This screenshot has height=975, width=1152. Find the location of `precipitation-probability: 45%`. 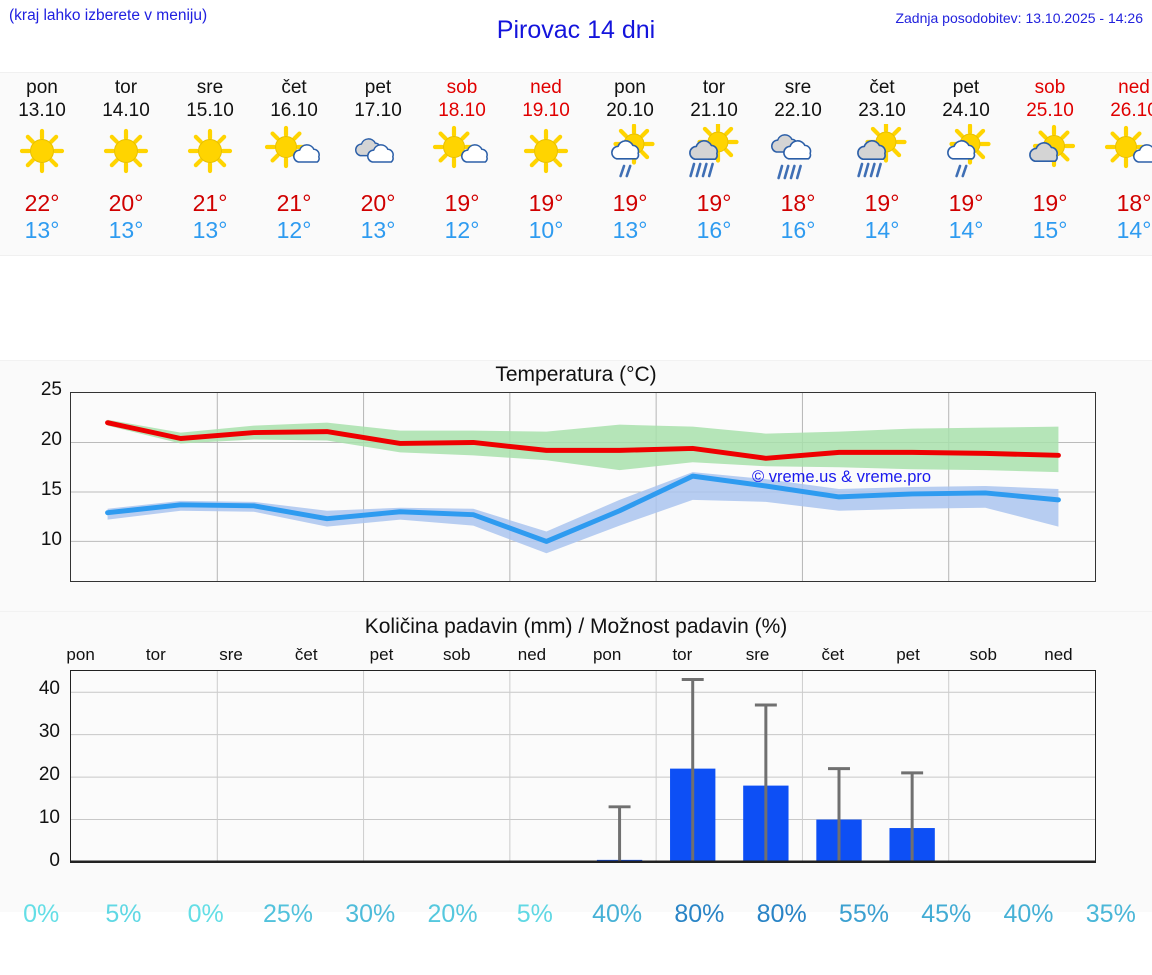

precipitation-probability: 45% is located at coordinates (946, 914).